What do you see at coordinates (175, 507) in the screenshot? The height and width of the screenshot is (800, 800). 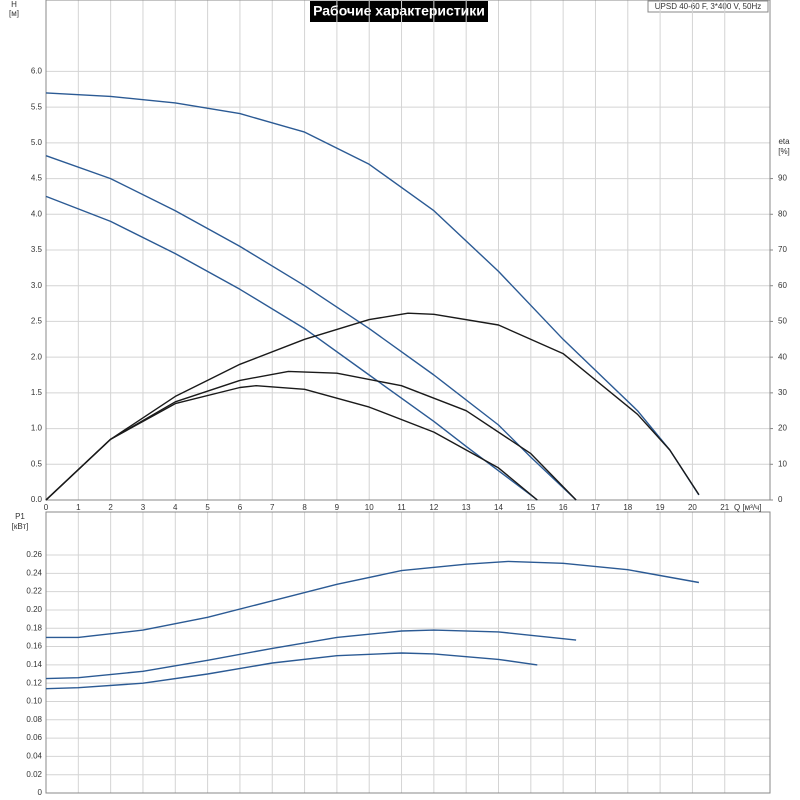 I see `x-tick-label: 4` at bounding box center [175, 507].